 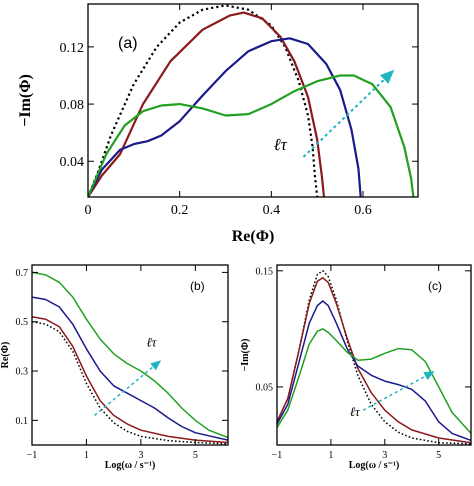 I want to click on panel-label: (a), so click(x=128, y=43).